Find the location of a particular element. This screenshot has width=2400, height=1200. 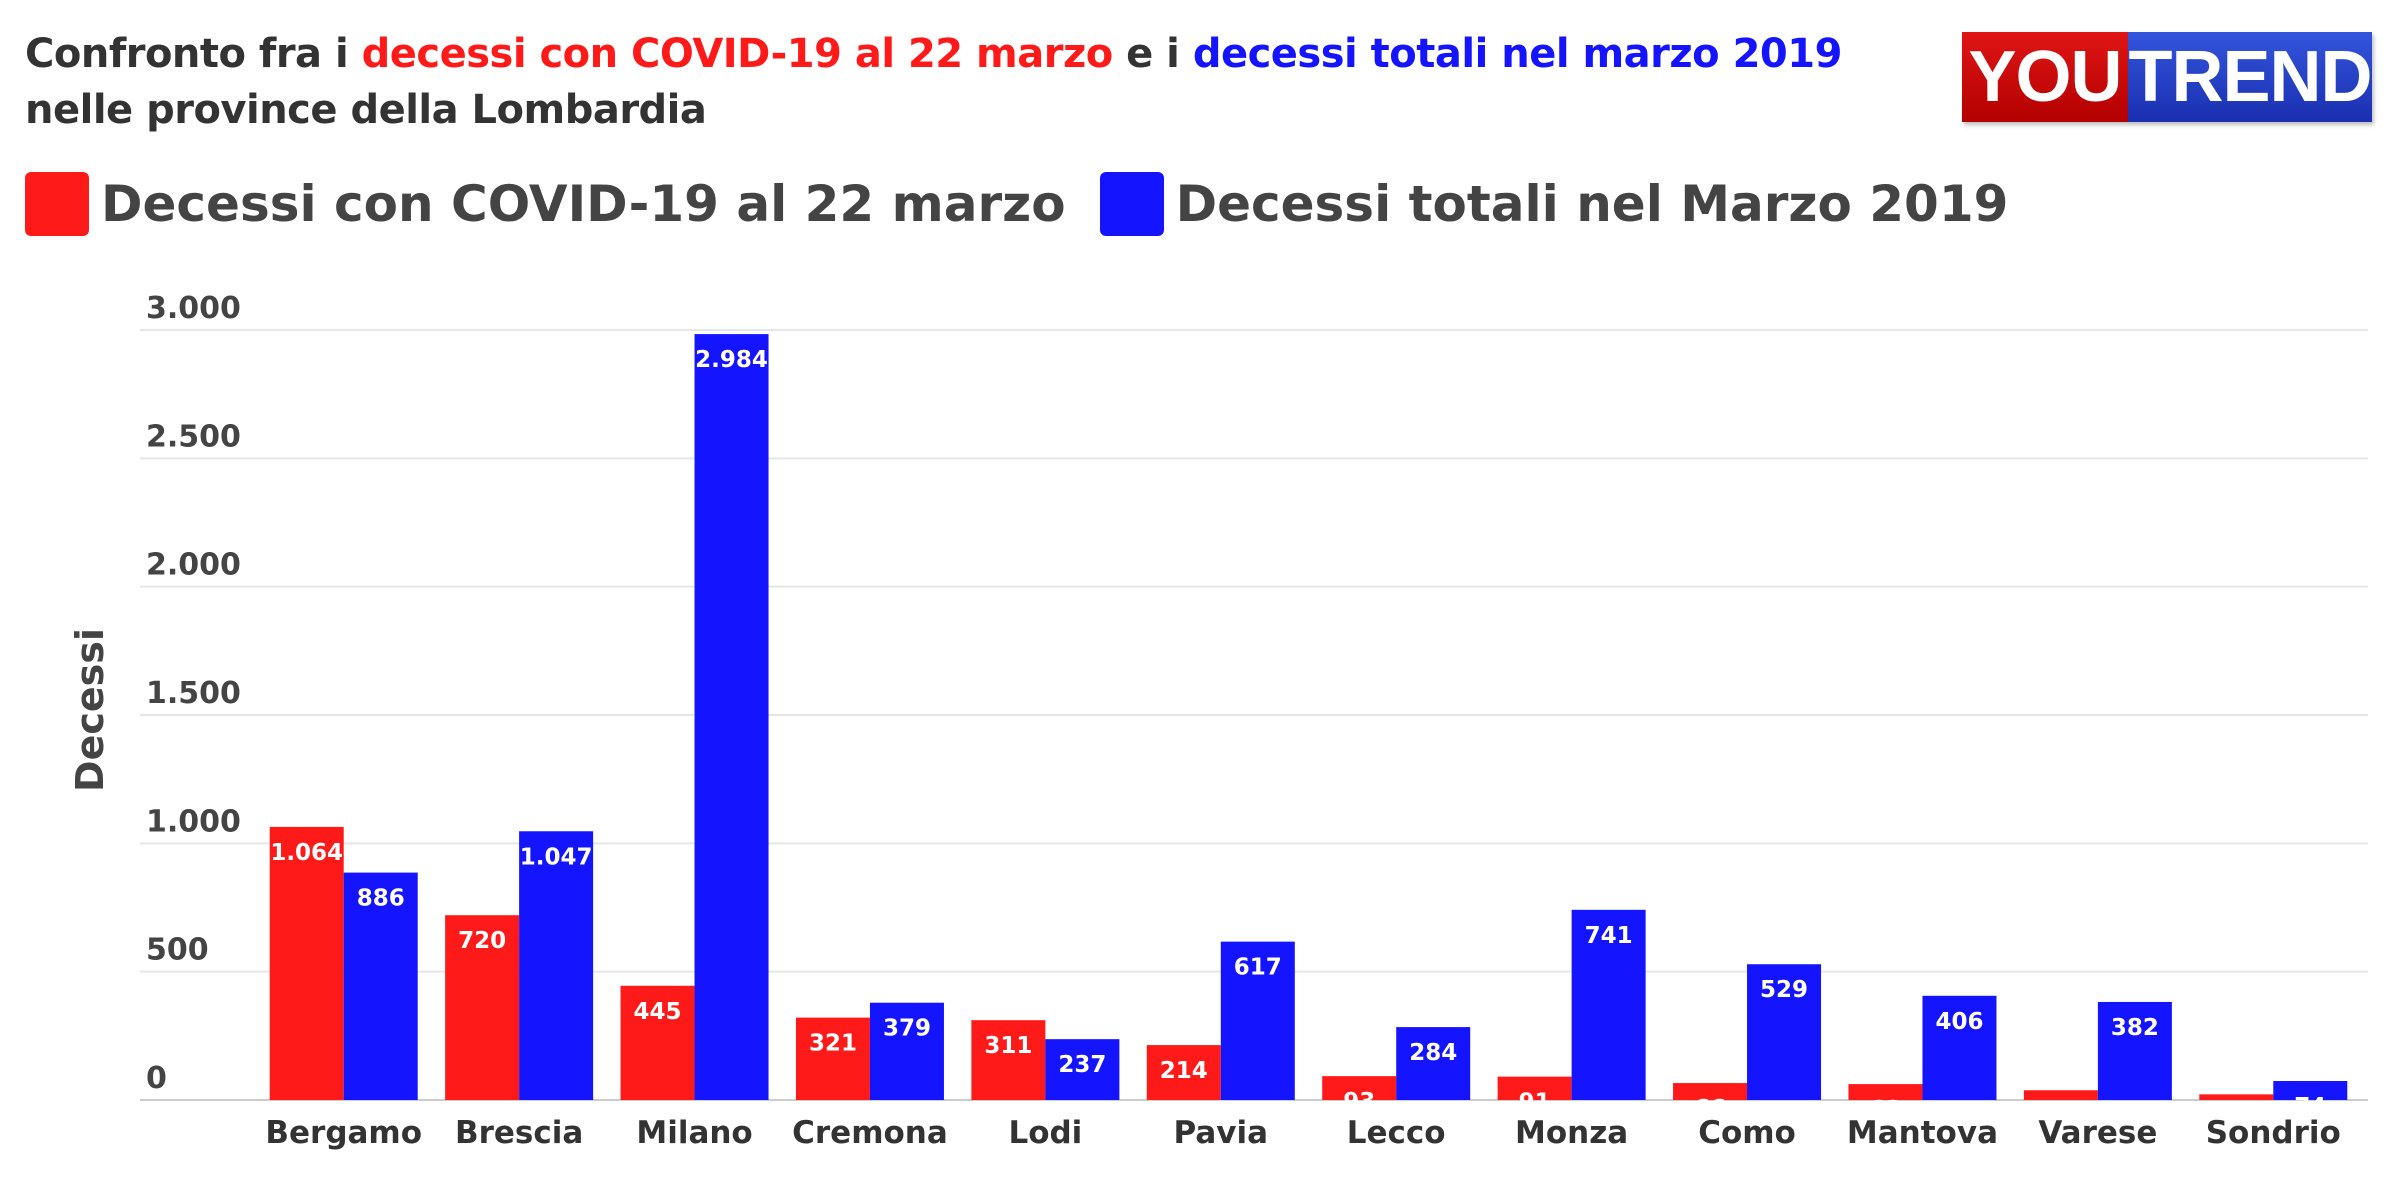

bar-total-mantova is located at coordinates (1959, 1047).